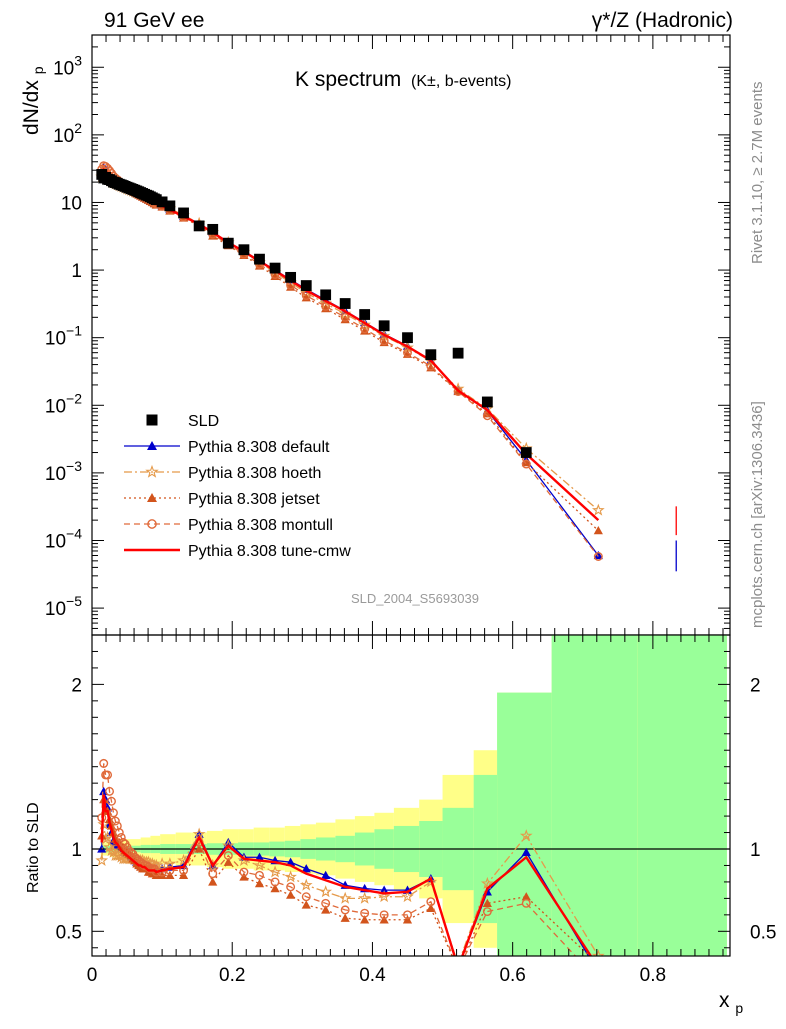 The width and height of the screenshot is (786, 1029). I want to click on legend-label: Pythia 8.308 default, so click(259, 447).